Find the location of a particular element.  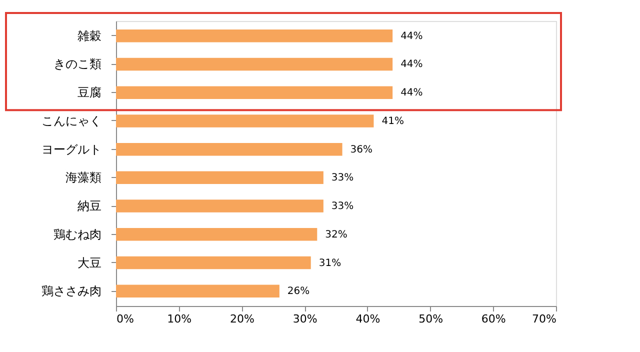

x-tick-label: 40% is located at coordinates (368, 319).